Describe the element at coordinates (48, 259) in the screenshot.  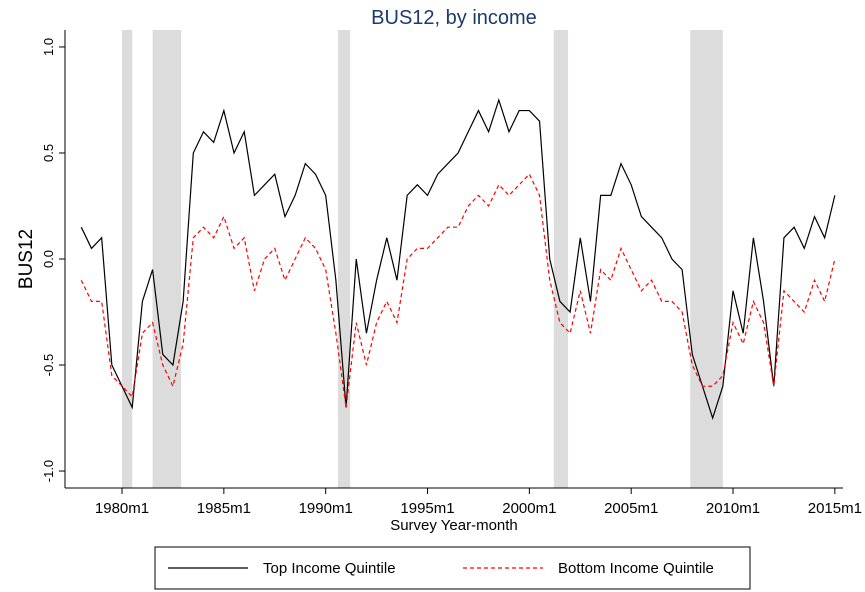
I see `y-tick-label: 0.0` at that location.